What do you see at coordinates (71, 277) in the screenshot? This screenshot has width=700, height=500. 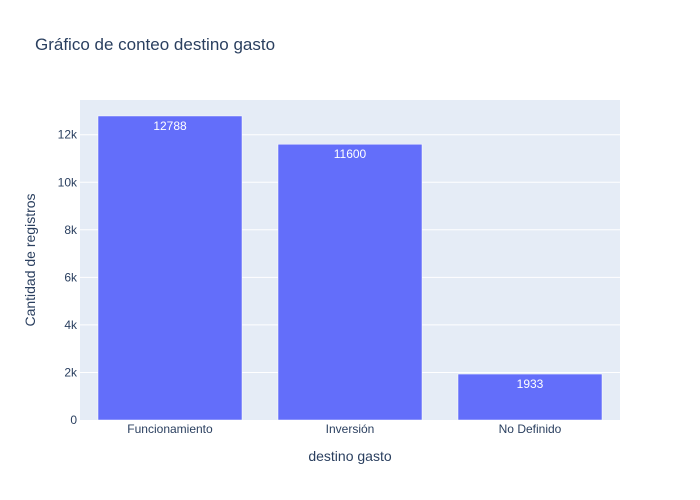 I see `y-tick-label: 6k` at bounding box center [71, 277].